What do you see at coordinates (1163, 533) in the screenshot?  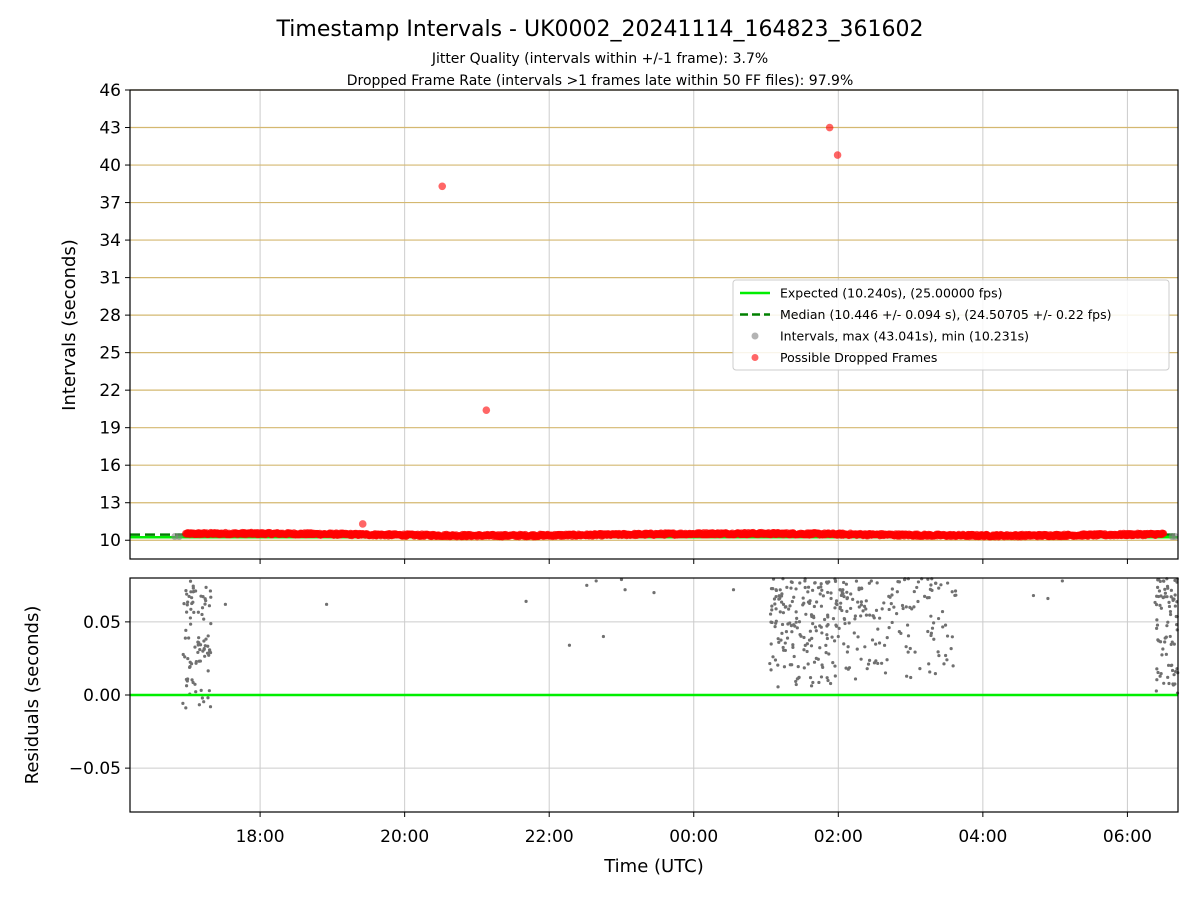 I see `dropped-frame-point` at bounding box center [1163, 533].